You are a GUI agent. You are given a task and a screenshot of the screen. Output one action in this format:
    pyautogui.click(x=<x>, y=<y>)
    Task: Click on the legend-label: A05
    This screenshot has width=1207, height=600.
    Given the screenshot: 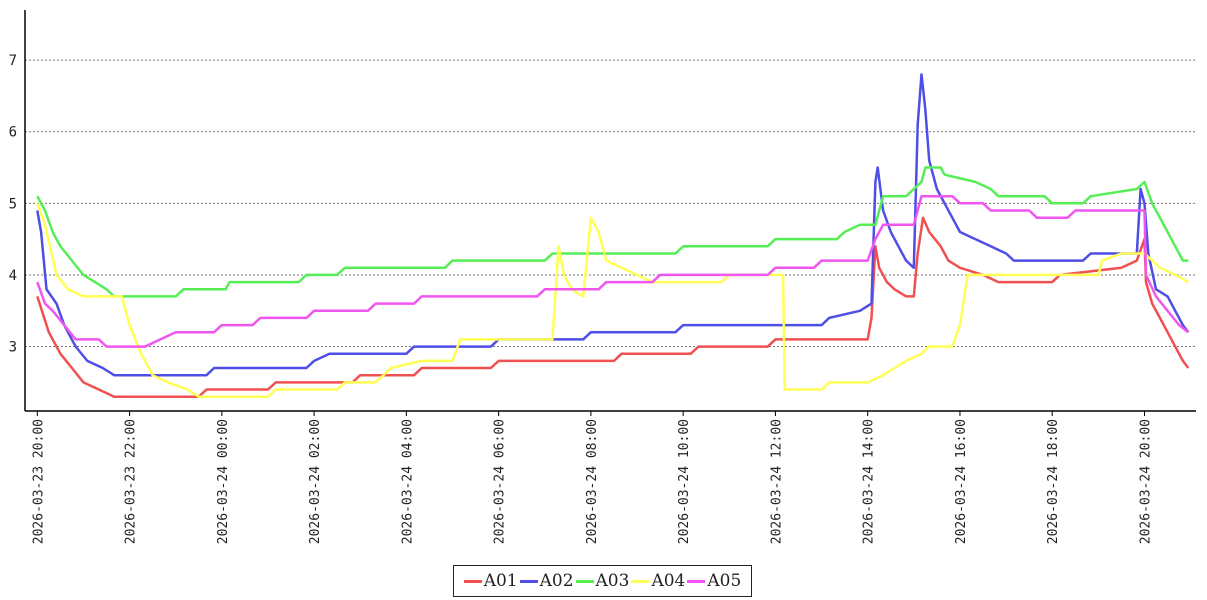 What is the action you would take?
    pyautogui.click(x=724, y=581)
    